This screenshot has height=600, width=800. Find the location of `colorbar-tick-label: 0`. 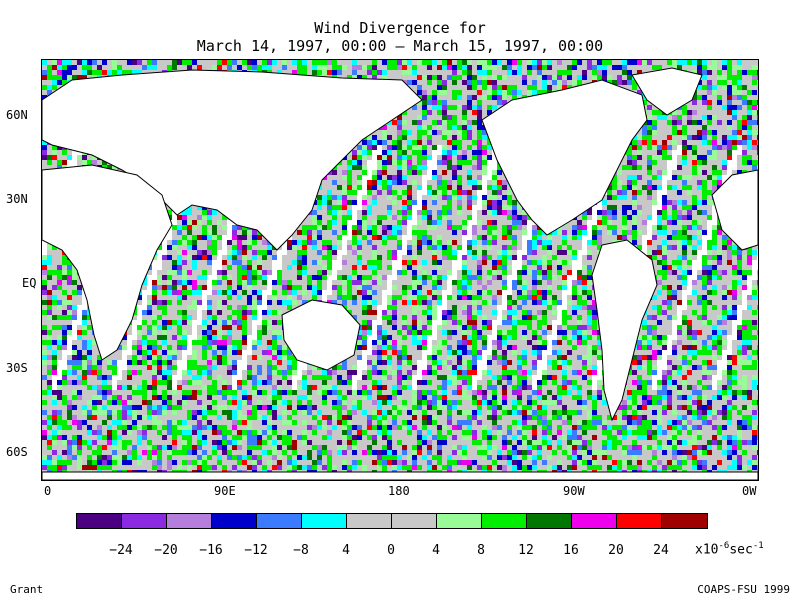

colorbar-tick-label: 0 is located at coordinates (391, 550).